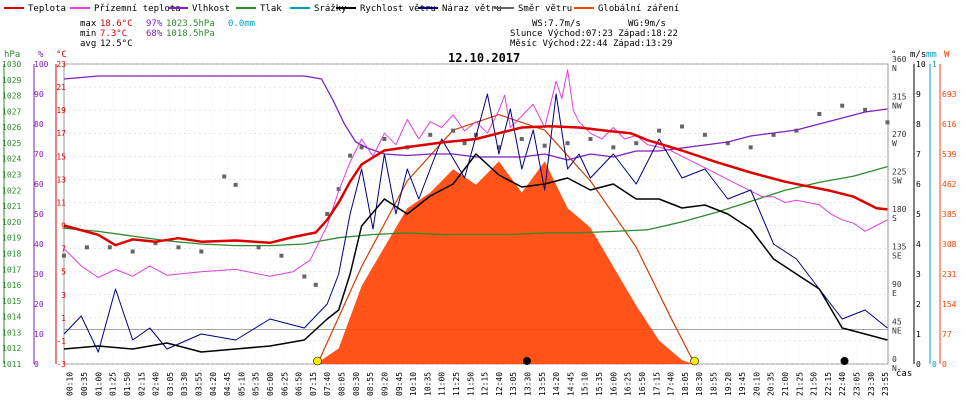 The height and width of the screenshot is (400, 966). Describe the element at coordinates (342, 384) in the screenshot. I see `time-label: 08:05` at that location.